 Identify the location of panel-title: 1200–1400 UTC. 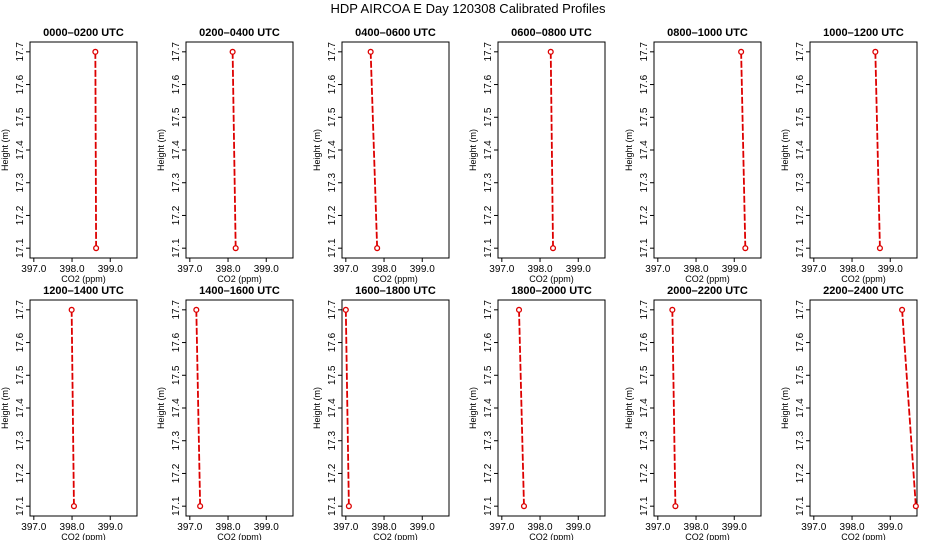
(83, 291).